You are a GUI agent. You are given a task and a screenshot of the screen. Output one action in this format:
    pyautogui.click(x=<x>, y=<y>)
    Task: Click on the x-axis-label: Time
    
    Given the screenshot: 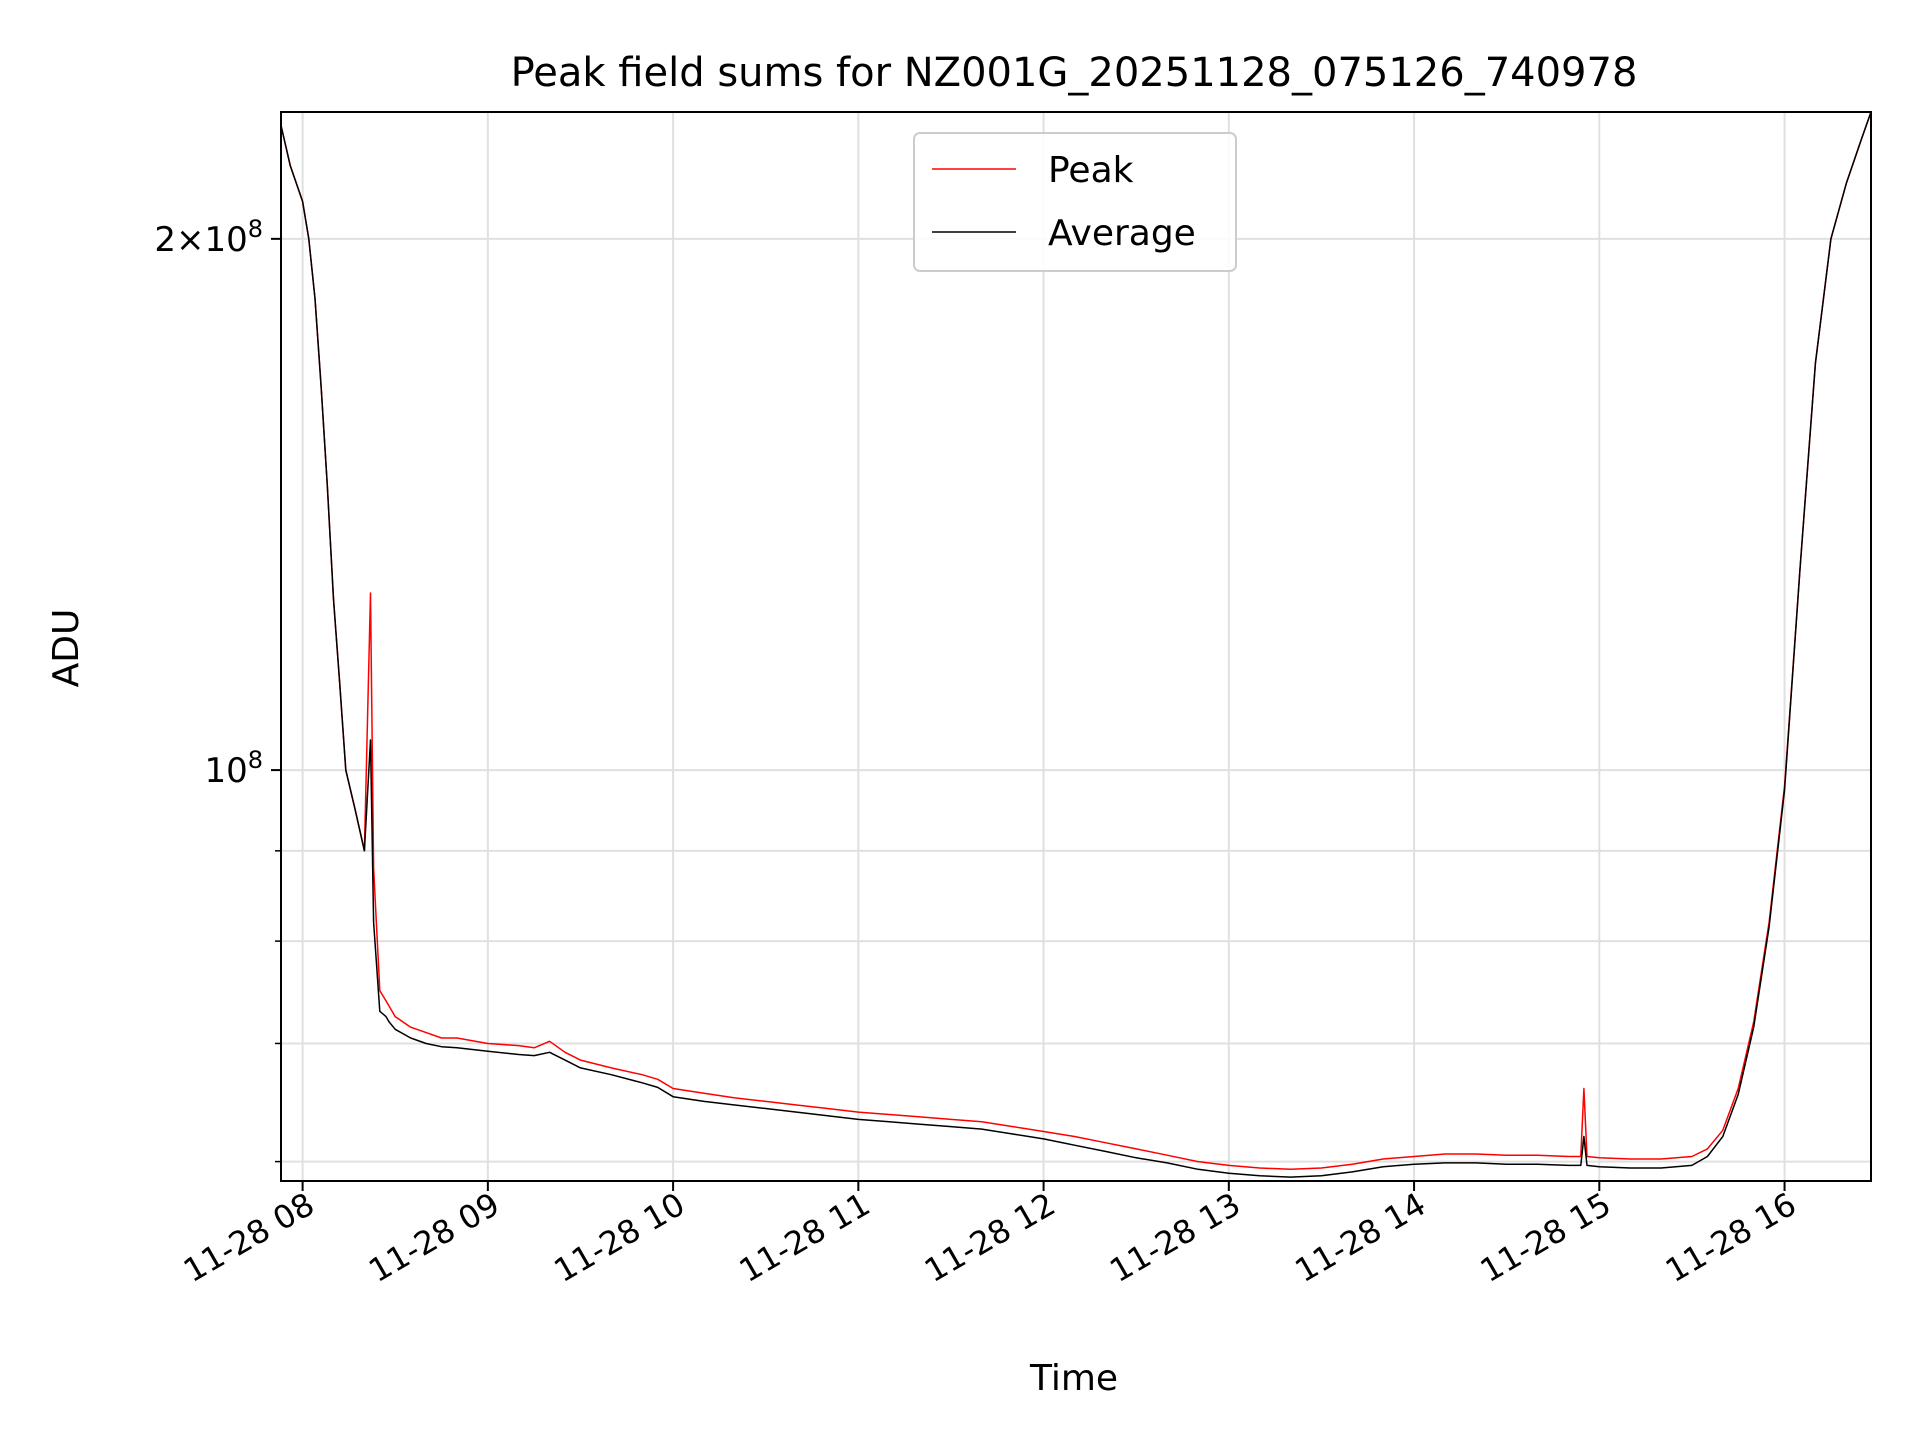 What is the action you would take?
    pyautogui.click(x=1073, y=1378)
    